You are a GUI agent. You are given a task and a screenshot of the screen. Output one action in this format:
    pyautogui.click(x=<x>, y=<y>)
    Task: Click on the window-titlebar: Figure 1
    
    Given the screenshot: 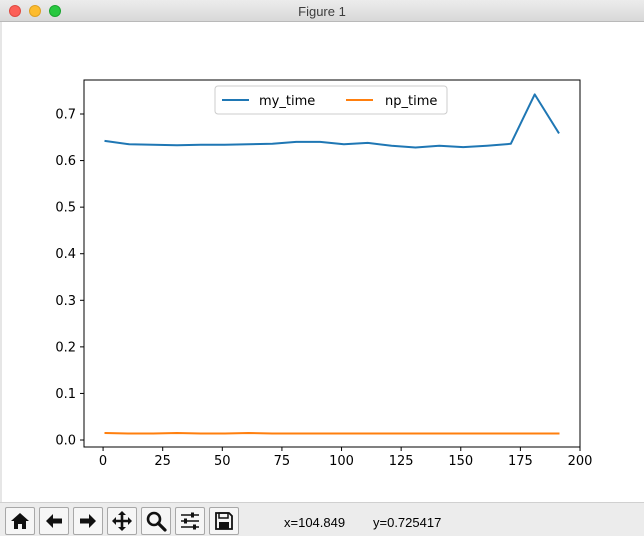 What is the action you would take?
    pyautogui.click(x=322, y=11)
    